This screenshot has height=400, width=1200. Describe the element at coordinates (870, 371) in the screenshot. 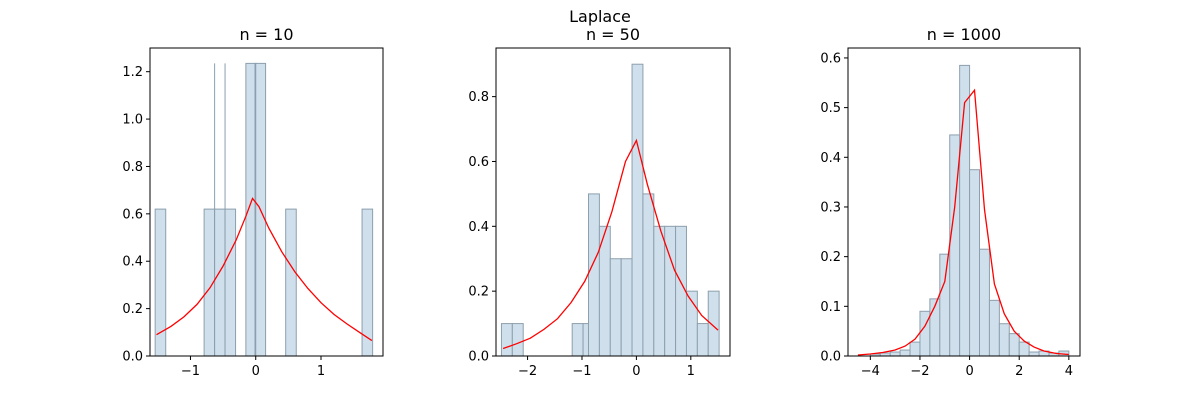

I see `x-tick-label: −4` at that location.